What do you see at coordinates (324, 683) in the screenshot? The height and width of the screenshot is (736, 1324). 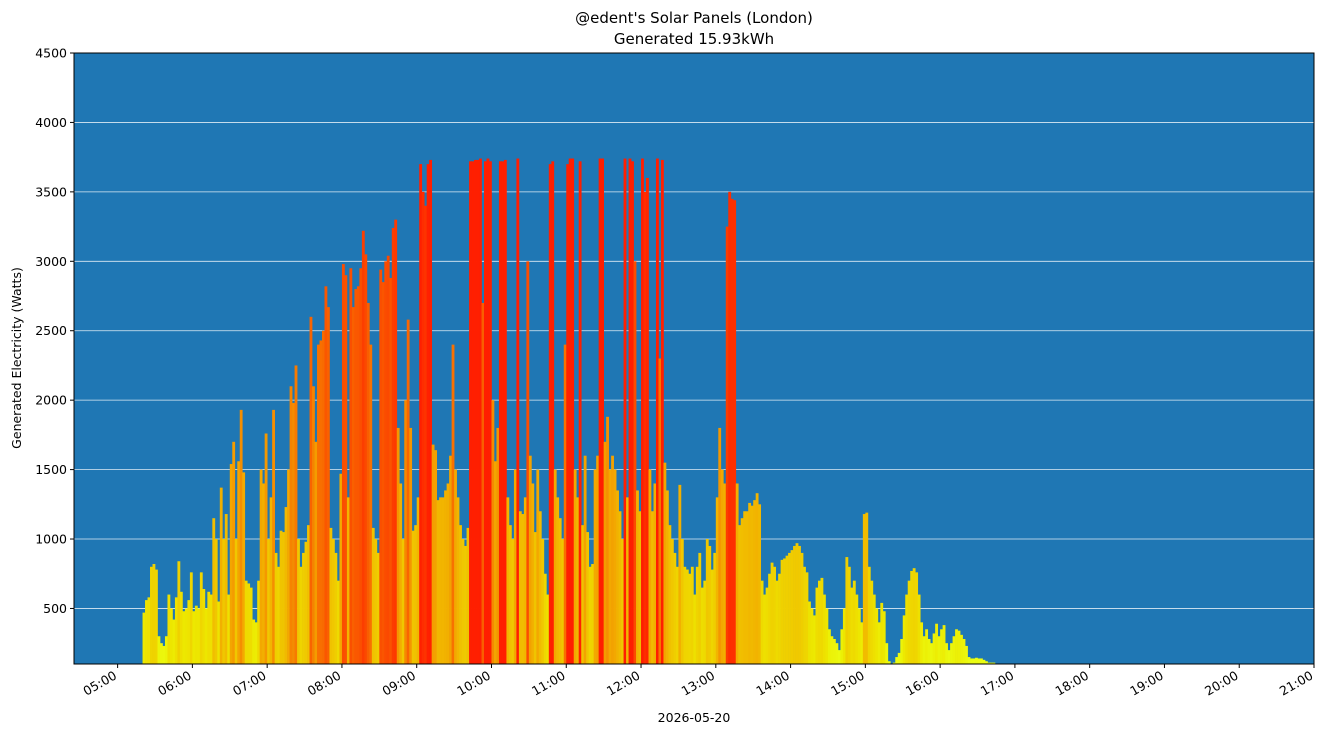 I see `x-tick-label: 08:00` at bounding box center [324, 683].